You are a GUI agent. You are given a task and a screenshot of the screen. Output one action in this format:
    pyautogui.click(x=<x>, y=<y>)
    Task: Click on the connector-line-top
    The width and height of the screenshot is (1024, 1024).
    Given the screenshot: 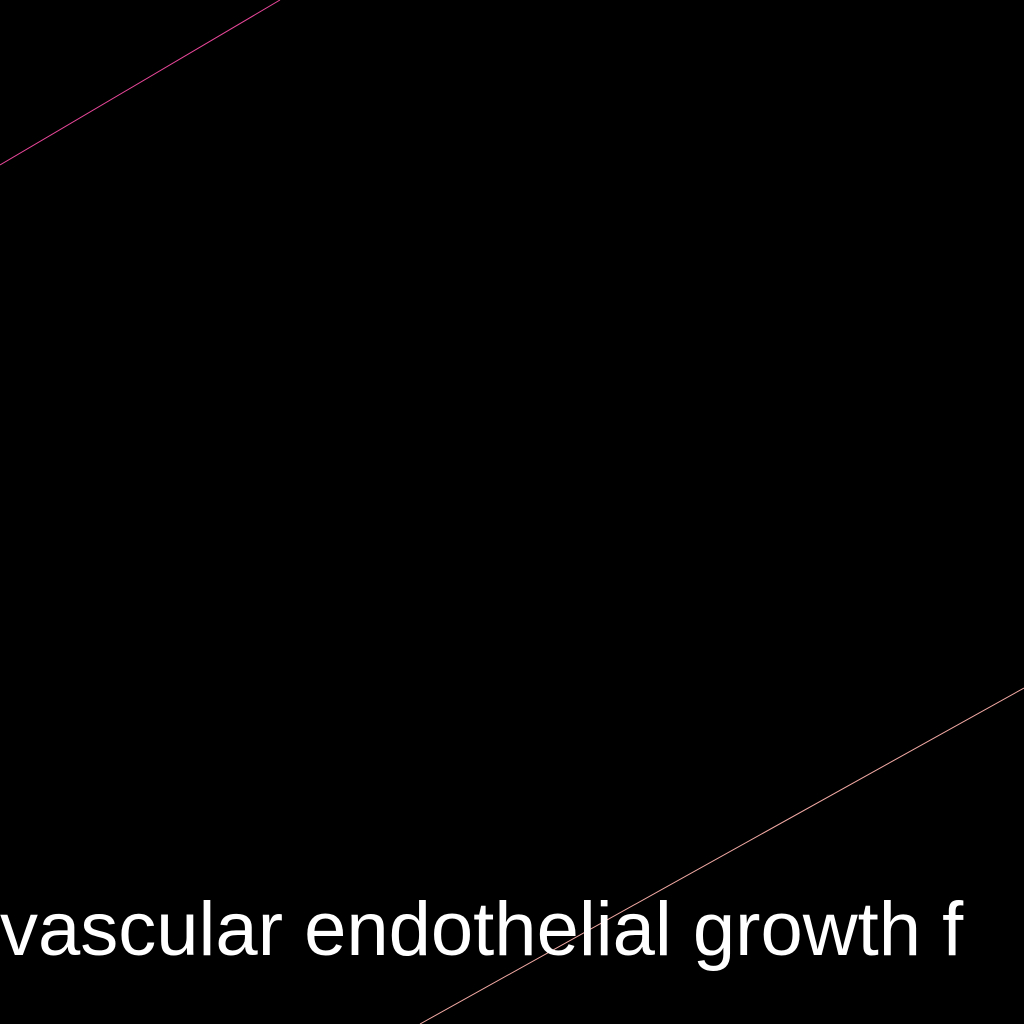 What is the action you would take?
    pyautogui.click(x=140, y=83)
    